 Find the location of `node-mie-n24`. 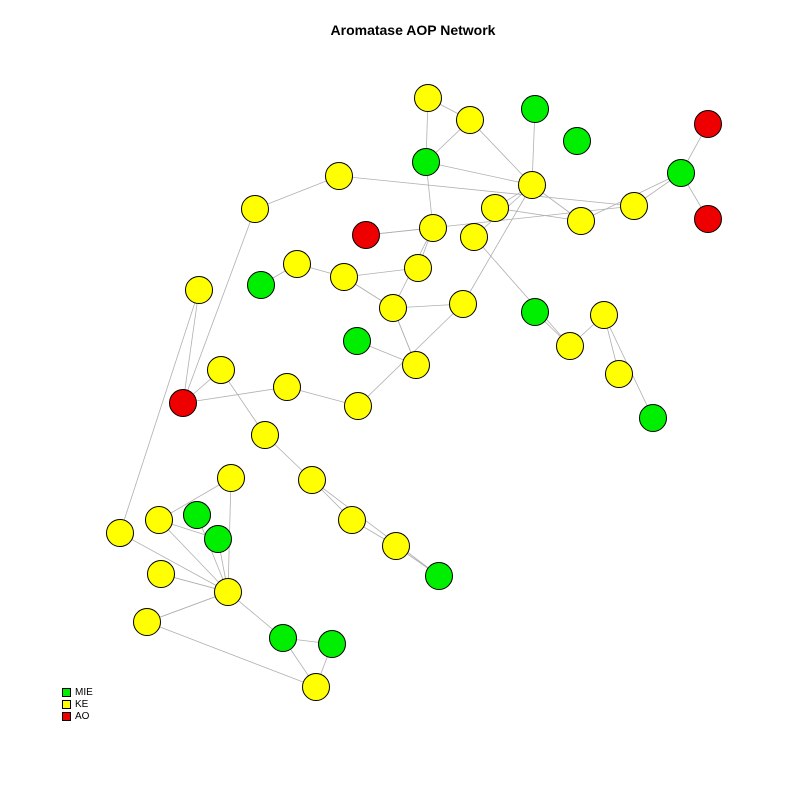

node-mie-n24 is located at coordinates (357, 341).